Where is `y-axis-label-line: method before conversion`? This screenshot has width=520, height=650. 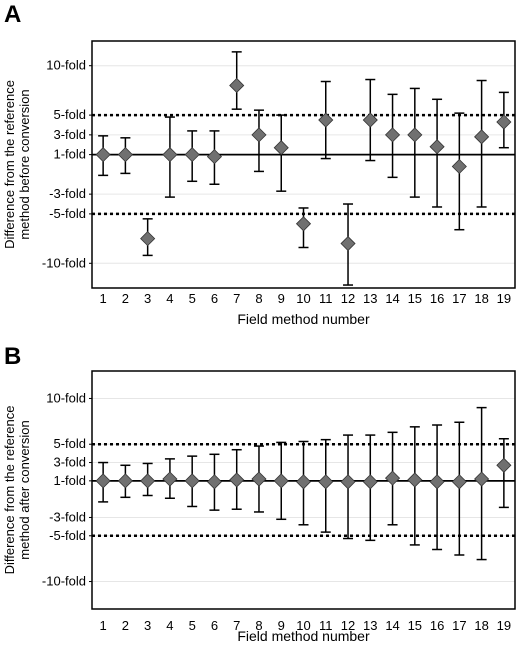
y-axis-label-line: method before conversion is located at coordinates (24, 164).